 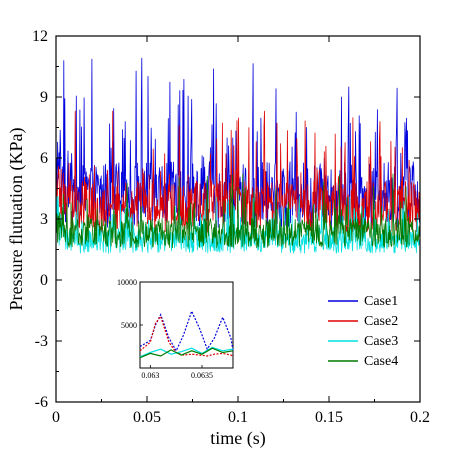 I want to click on y-tick-label: 9, so click(x=44, y=97).